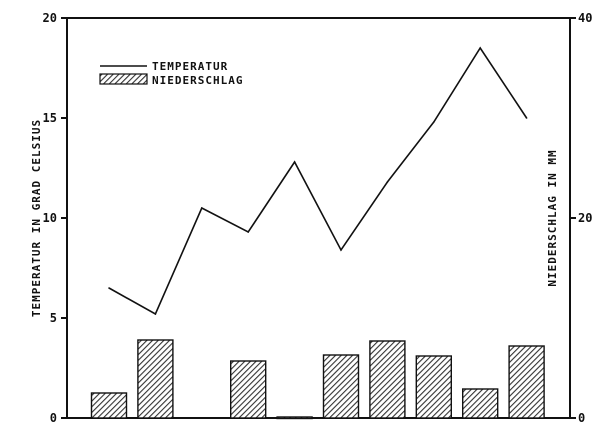 Image resolution: width=597 pixels, height=429 pixels. I want to click on y-right-tick-label: 0, so click(581, 418).